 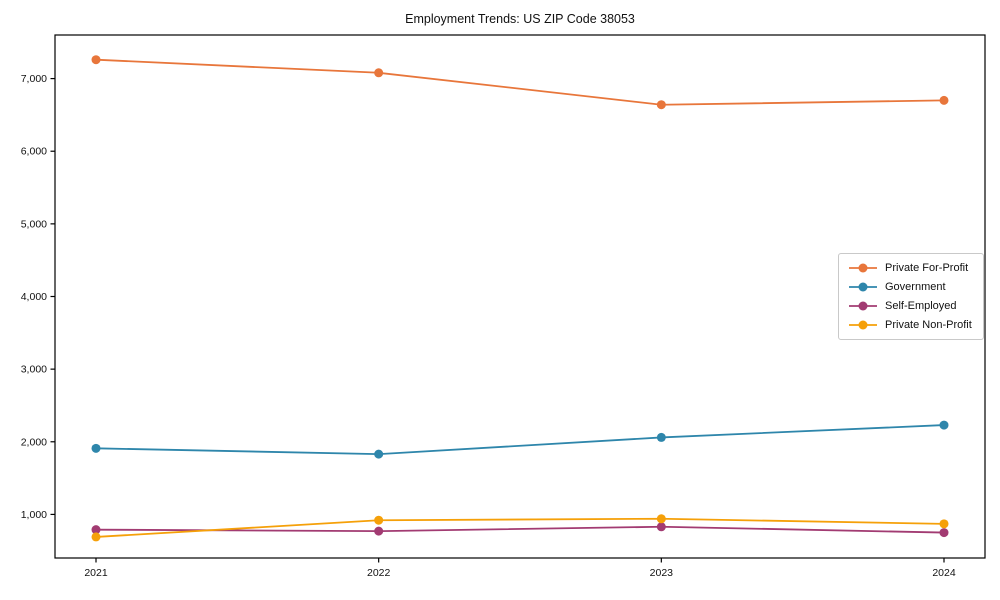 I want to click on y-tick-label: 1,000, so click(x=34, y=515).